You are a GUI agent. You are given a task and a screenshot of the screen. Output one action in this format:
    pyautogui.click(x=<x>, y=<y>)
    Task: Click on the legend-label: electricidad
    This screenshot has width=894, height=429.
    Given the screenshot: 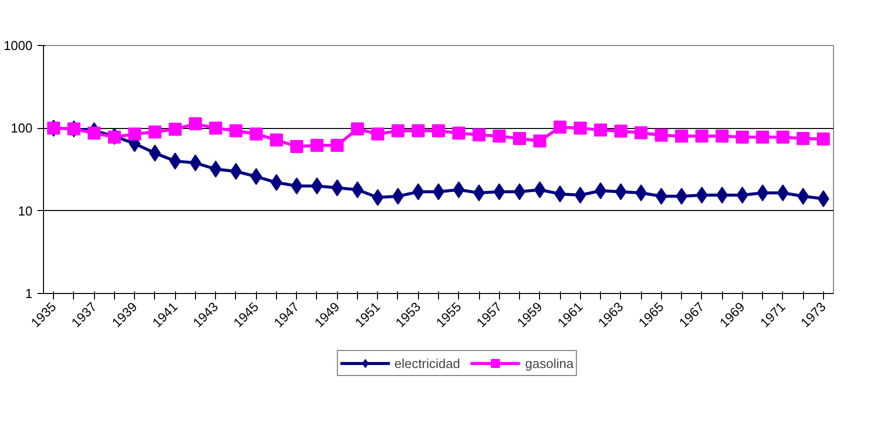 What is the action you would take?
    pyautogui.click(x=427, y=363)
    